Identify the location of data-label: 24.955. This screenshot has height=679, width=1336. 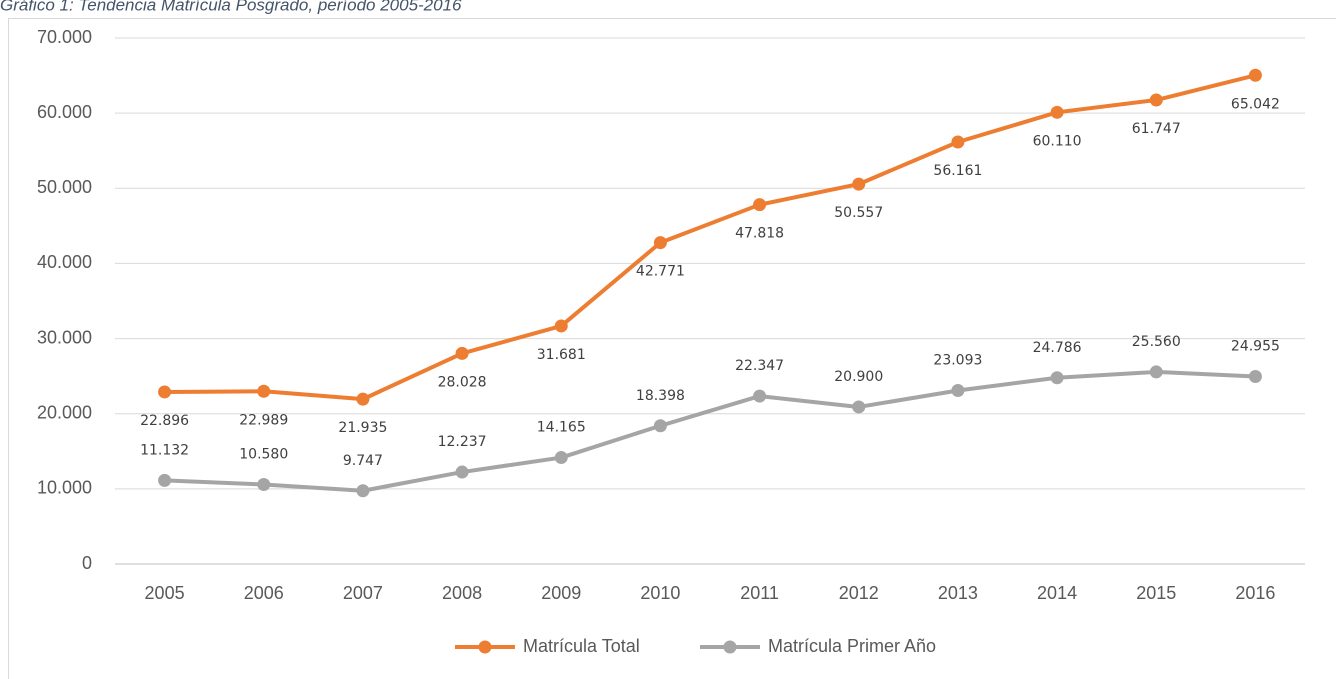
(1255, 346).